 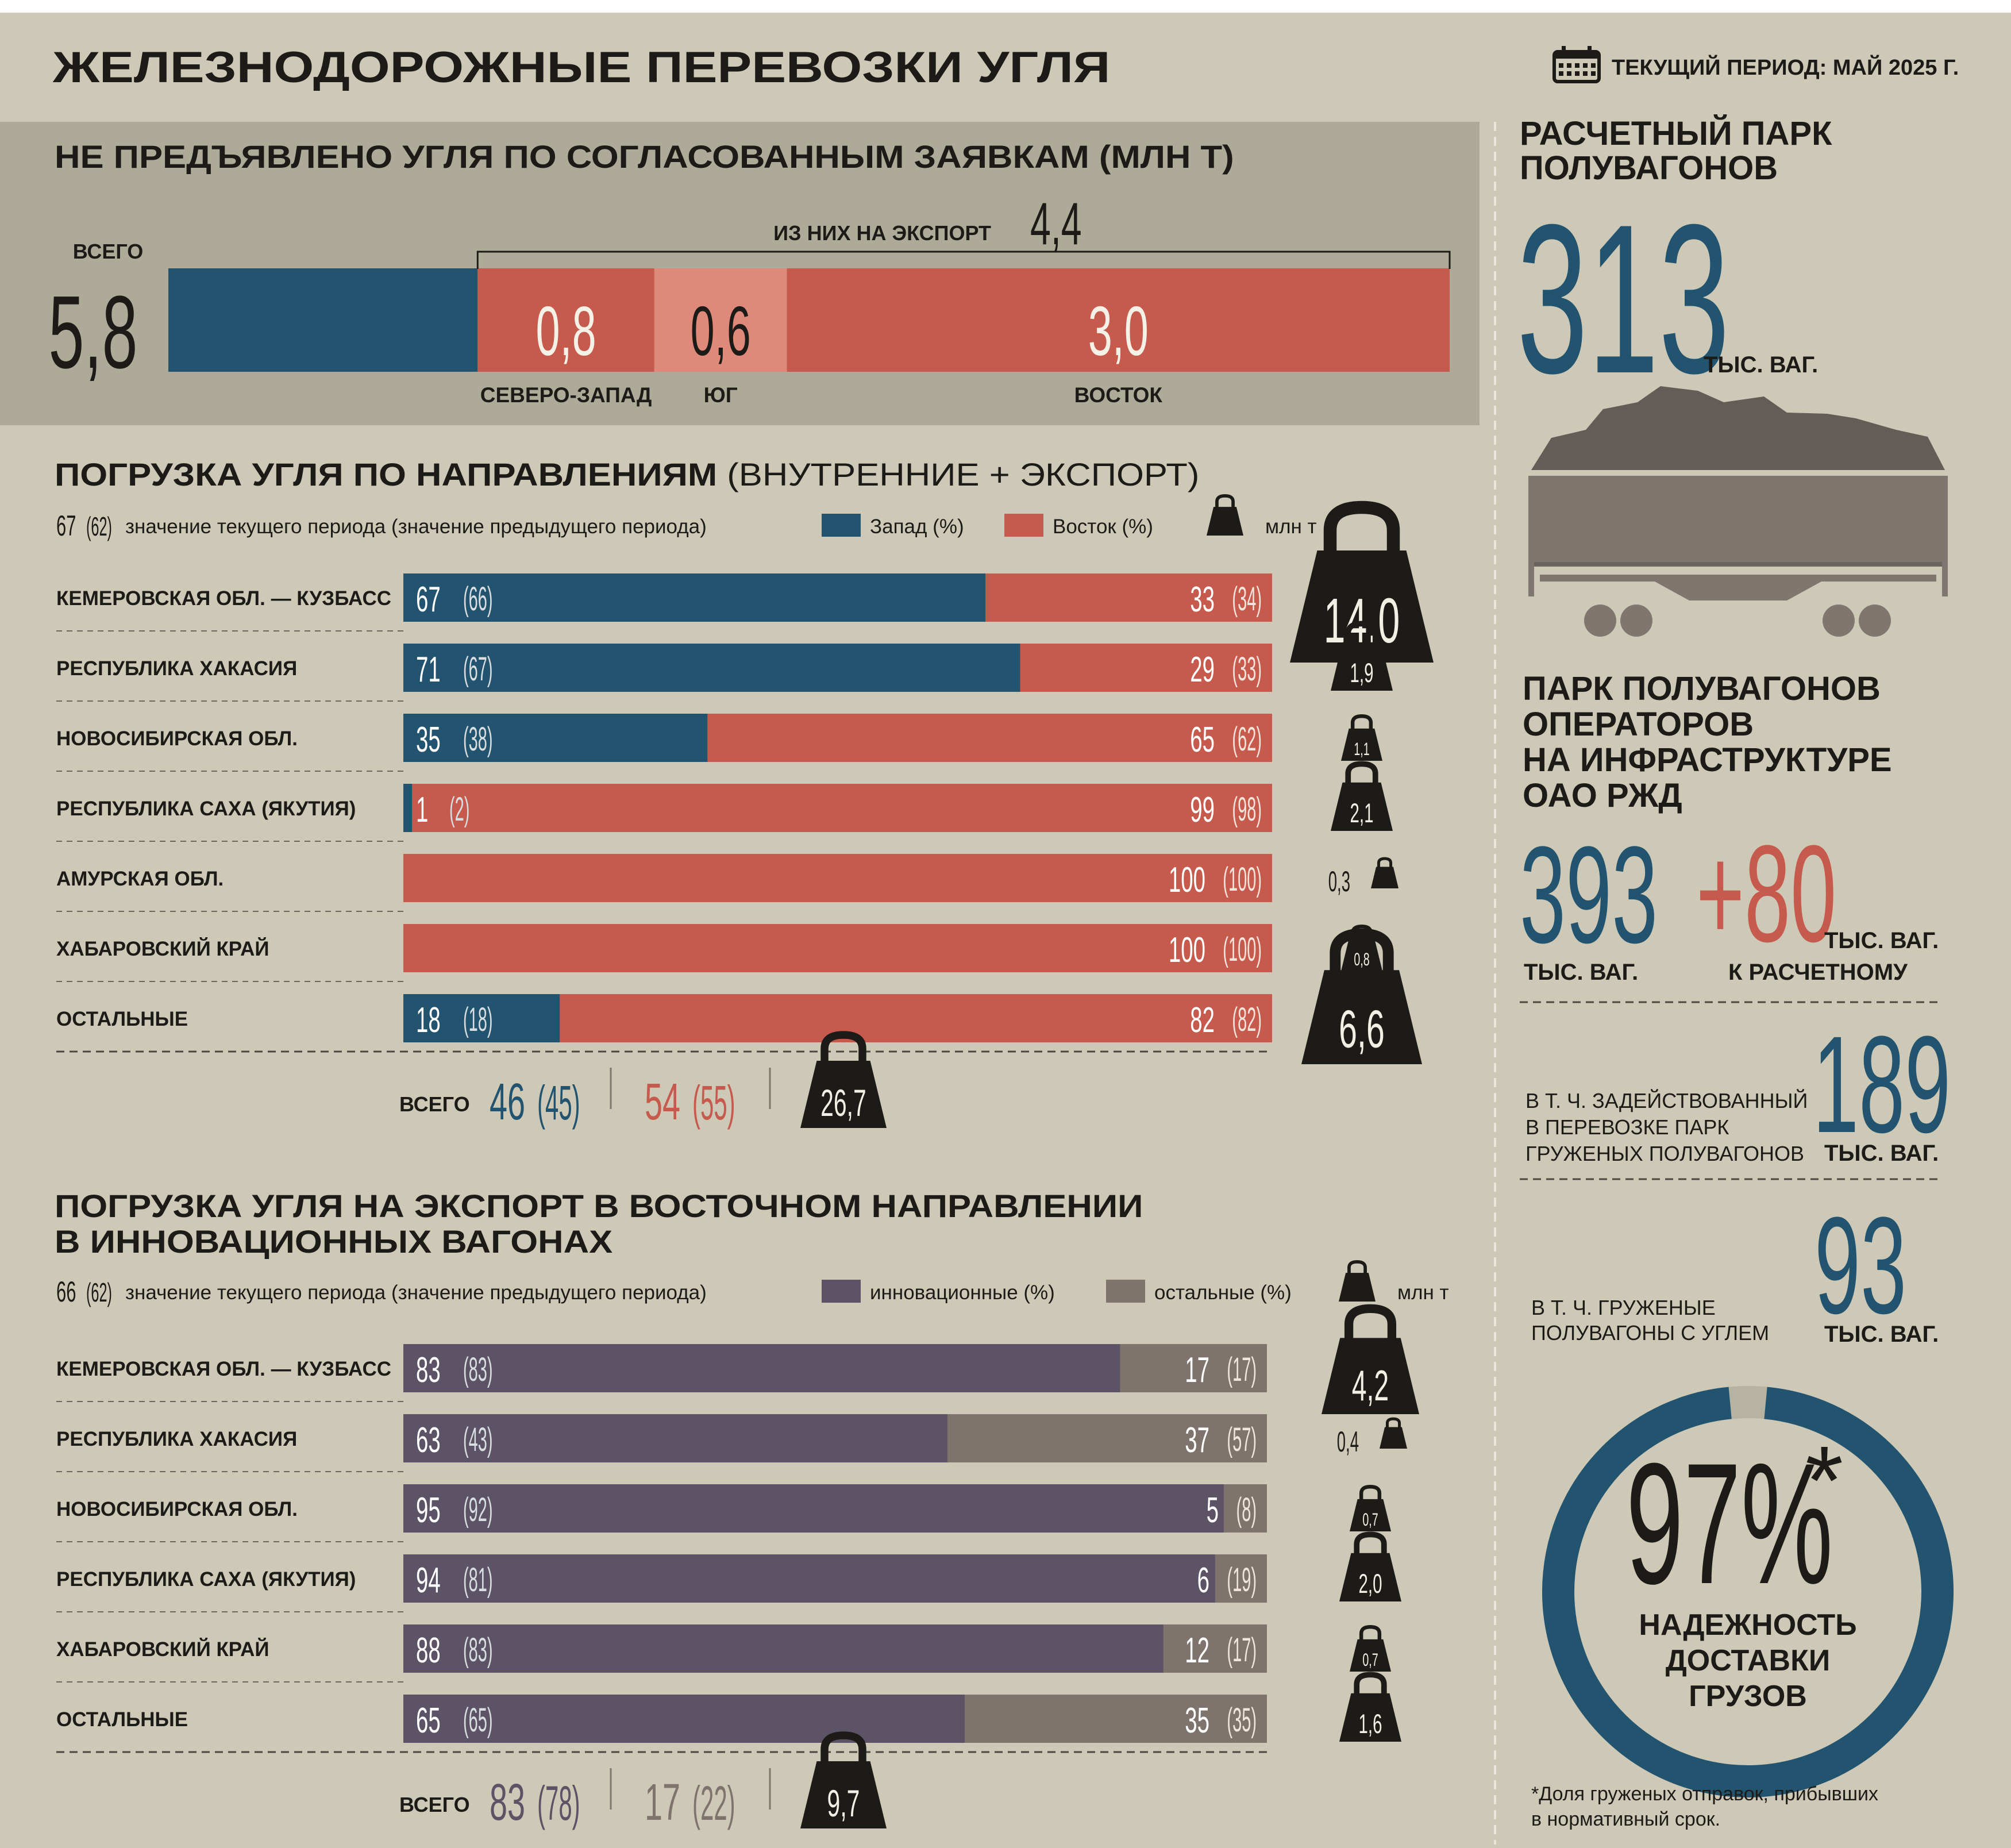 I want to click on row-label: АМУРСКАЯ ОБЛ., so click(x=140, y=879).